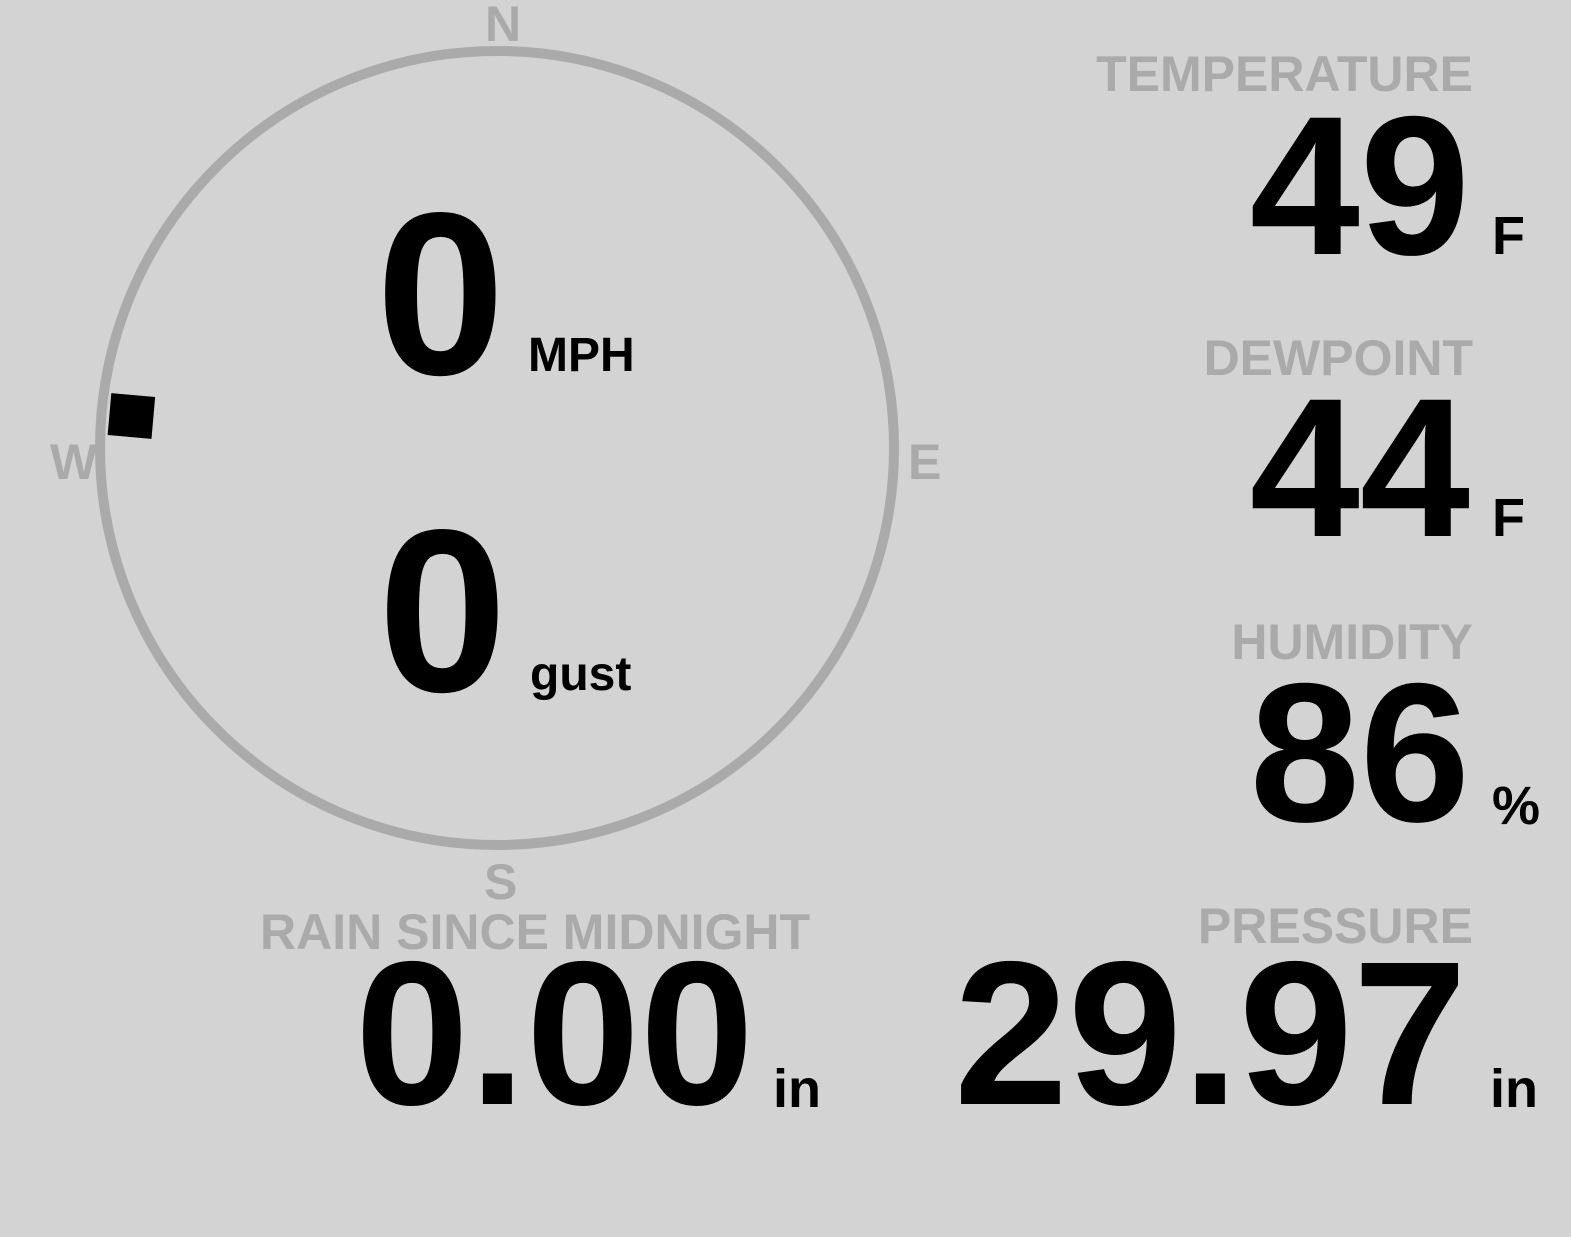 Image resolution: width=1571 pixels, height=1237 pixels. I want to click on rain-label: RAIN SINCE MIDNIGHT, so click(535, 932).